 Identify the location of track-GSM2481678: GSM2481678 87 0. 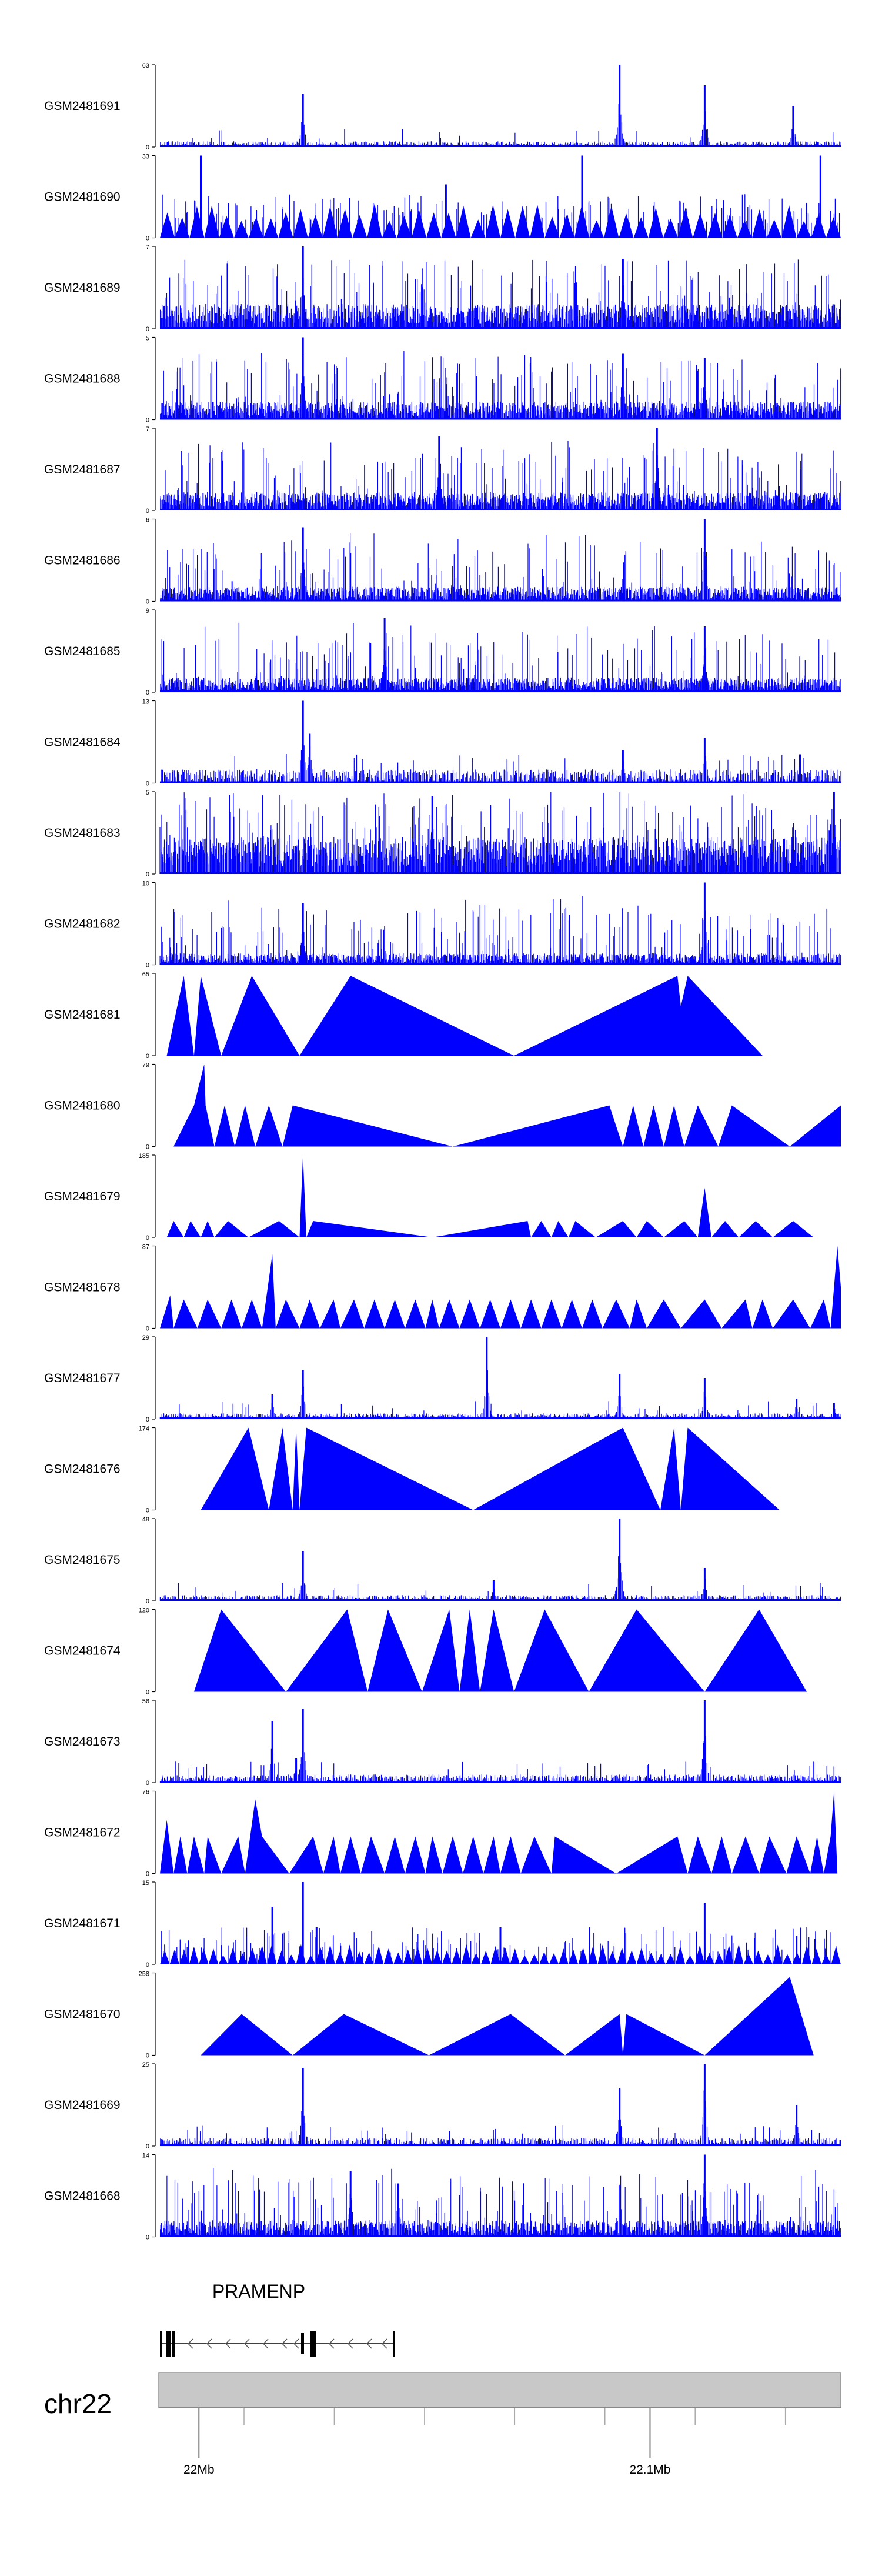
(442, 1288).